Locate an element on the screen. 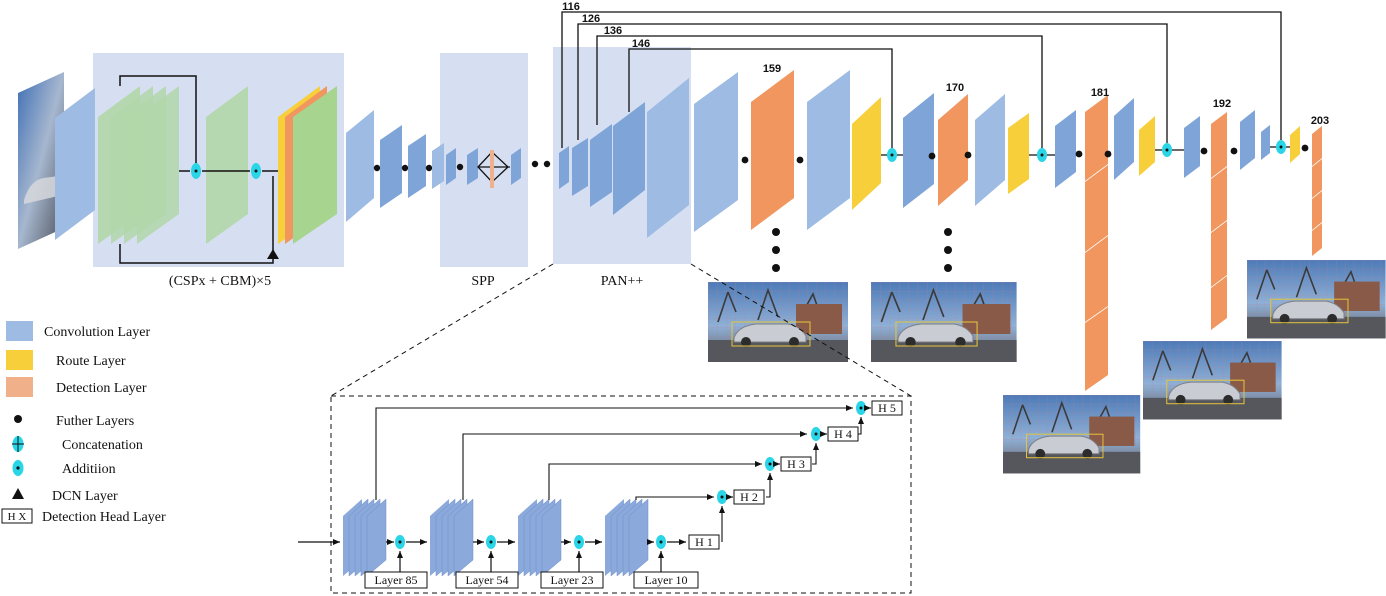 This screenshot has height=596, width=1386. spp-pool is located at coordinates (492, 169).